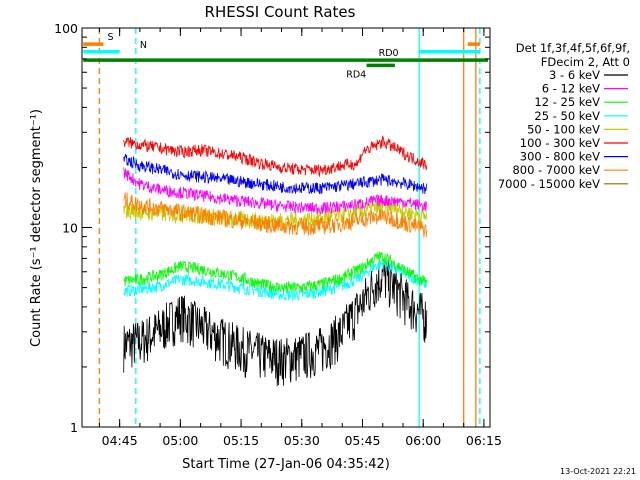 Image resolution: width=640 pixels, height=480 pixels. I want to click on x-tick-label-4: 05:45, so click(362, 440).